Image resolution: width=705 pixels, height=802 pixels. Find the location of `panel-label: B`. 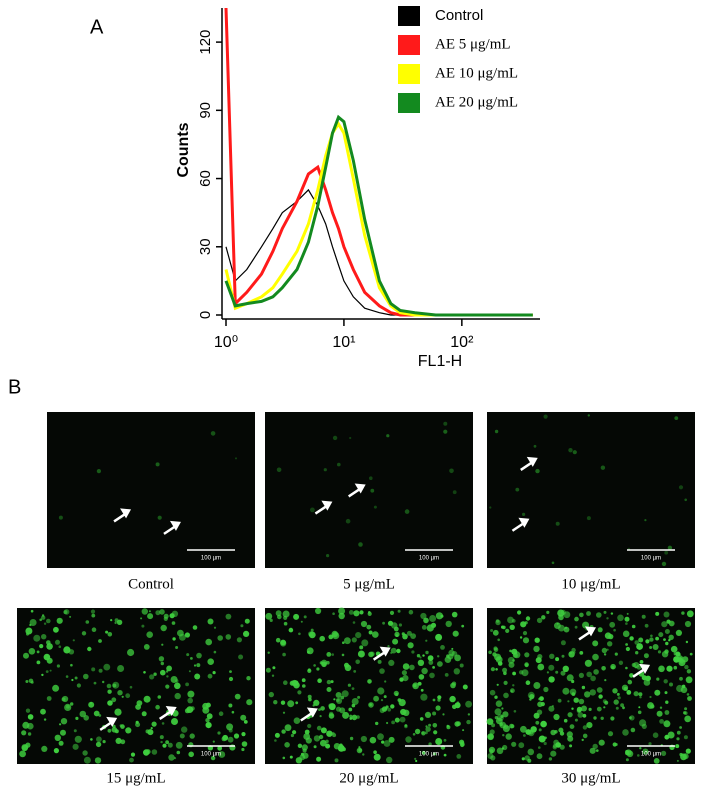

panel-label: B is located at coordinates (14, 387).